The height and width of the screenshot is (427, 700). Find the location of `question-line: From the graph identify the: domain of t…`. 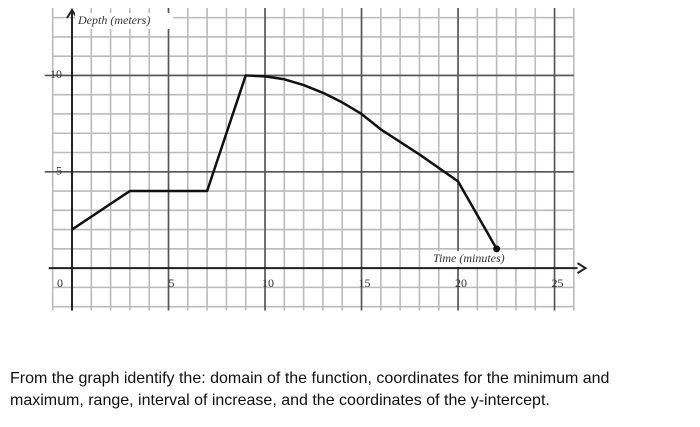

question-line: From the graph identify the: domain of t… is located at coordinates (310, 378).